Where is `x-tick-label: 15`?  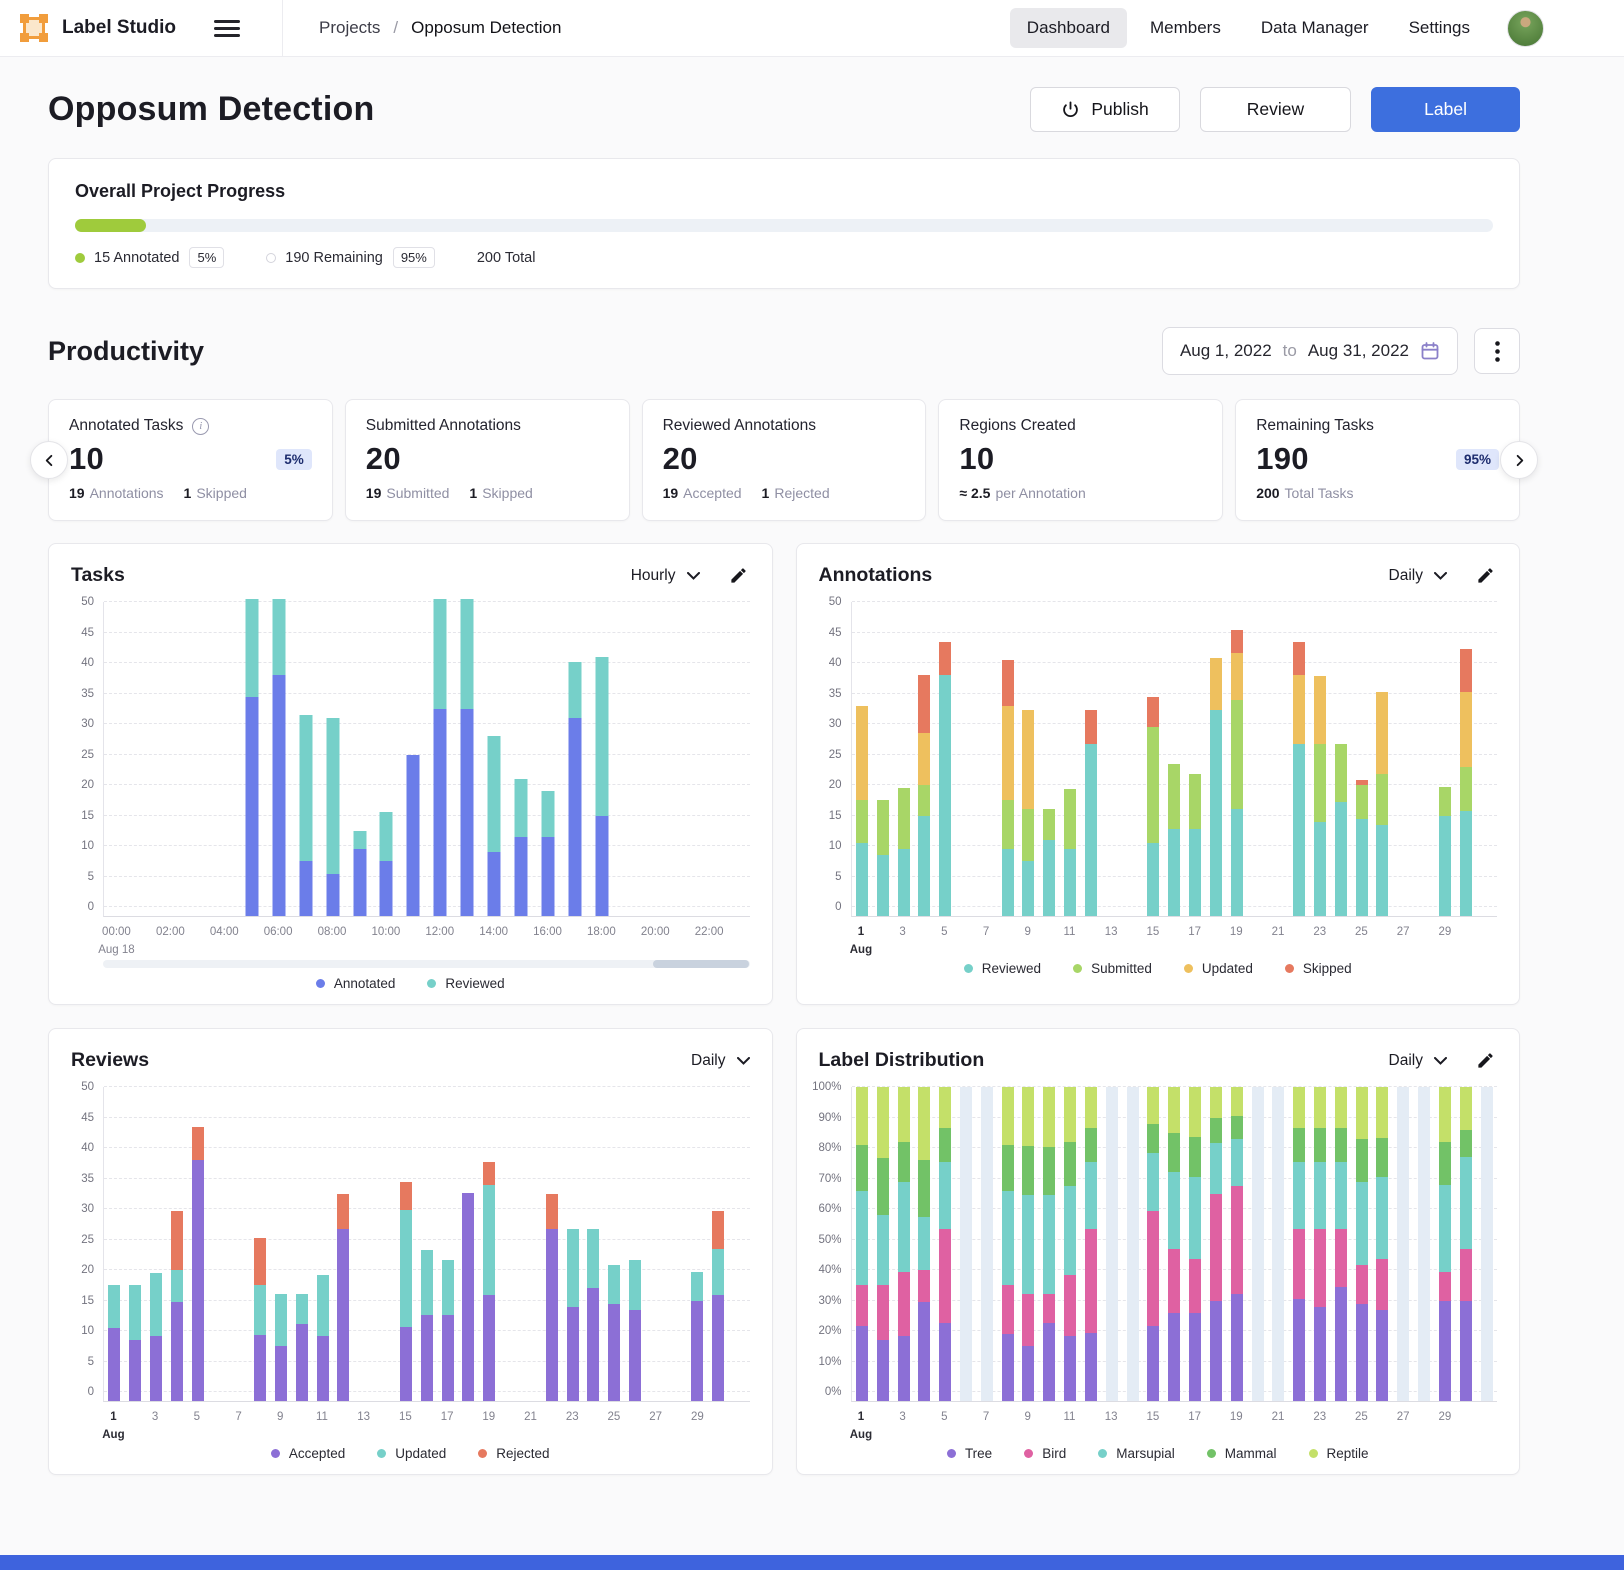
x-tick-label: 15 is located at coordinates (1153, 932).